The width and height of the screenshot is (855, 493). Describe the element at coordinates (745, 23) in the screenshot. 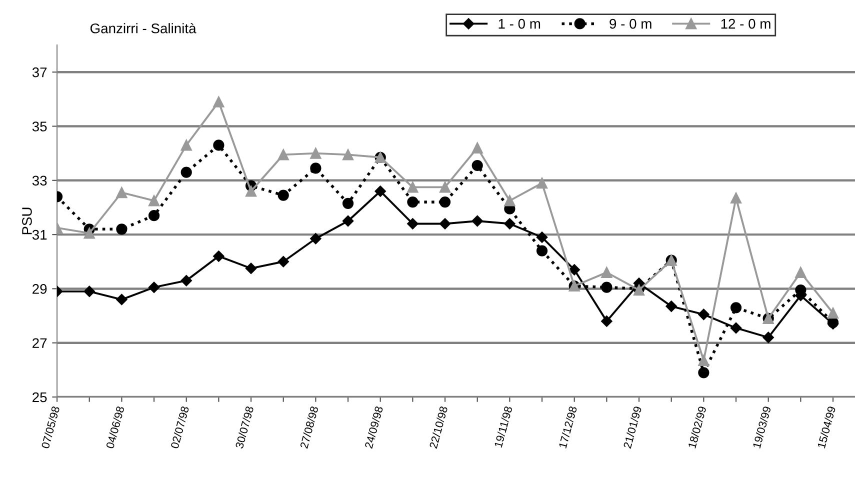

I see `legend-label: 12 - 0 m` at that location.